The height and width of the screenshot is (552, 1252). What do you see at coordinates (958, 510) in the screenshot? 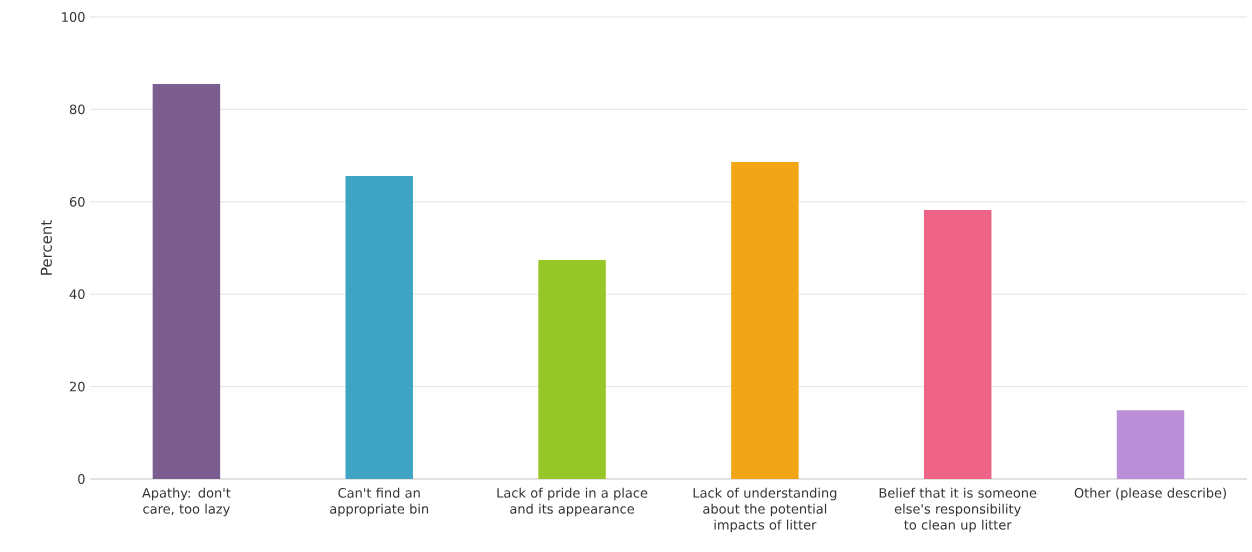
I see `x-tick-label: Belief that it is someone else's responsibility to clean up litter` at bounding box center [958, 510].